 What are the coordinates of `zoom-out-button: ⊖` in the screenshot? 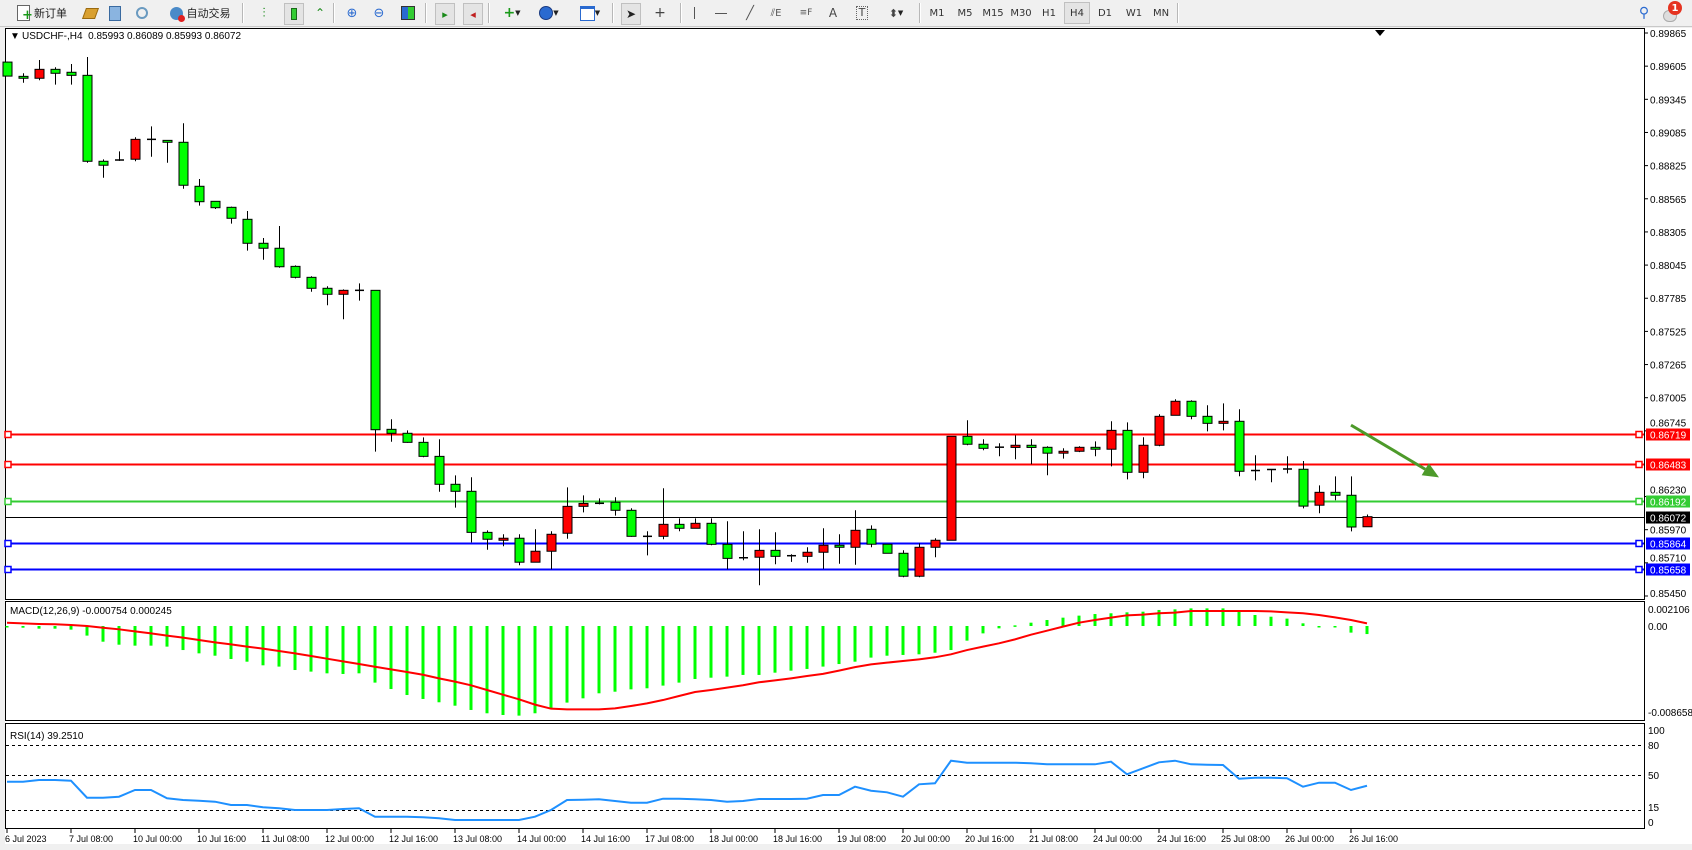 It's located at (379, 13).